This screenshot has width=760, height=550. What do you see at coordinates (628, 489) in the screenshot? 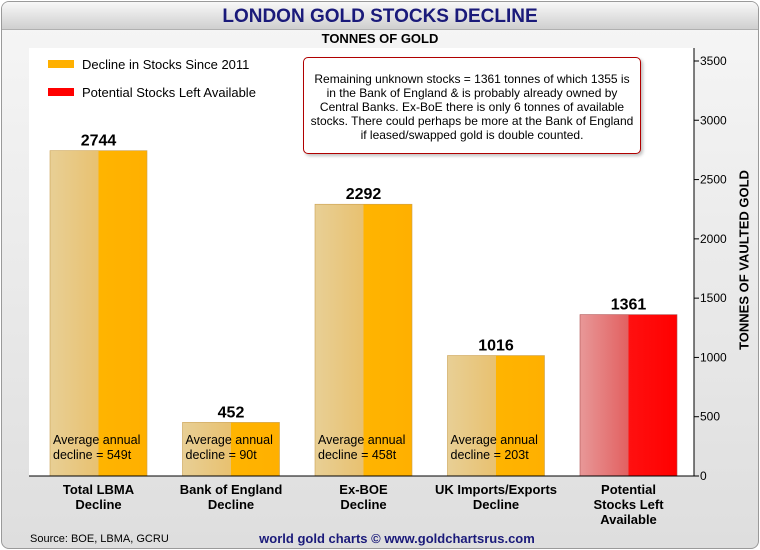
I see `x-tick-label: Potential` at bounding box center [628, 489].